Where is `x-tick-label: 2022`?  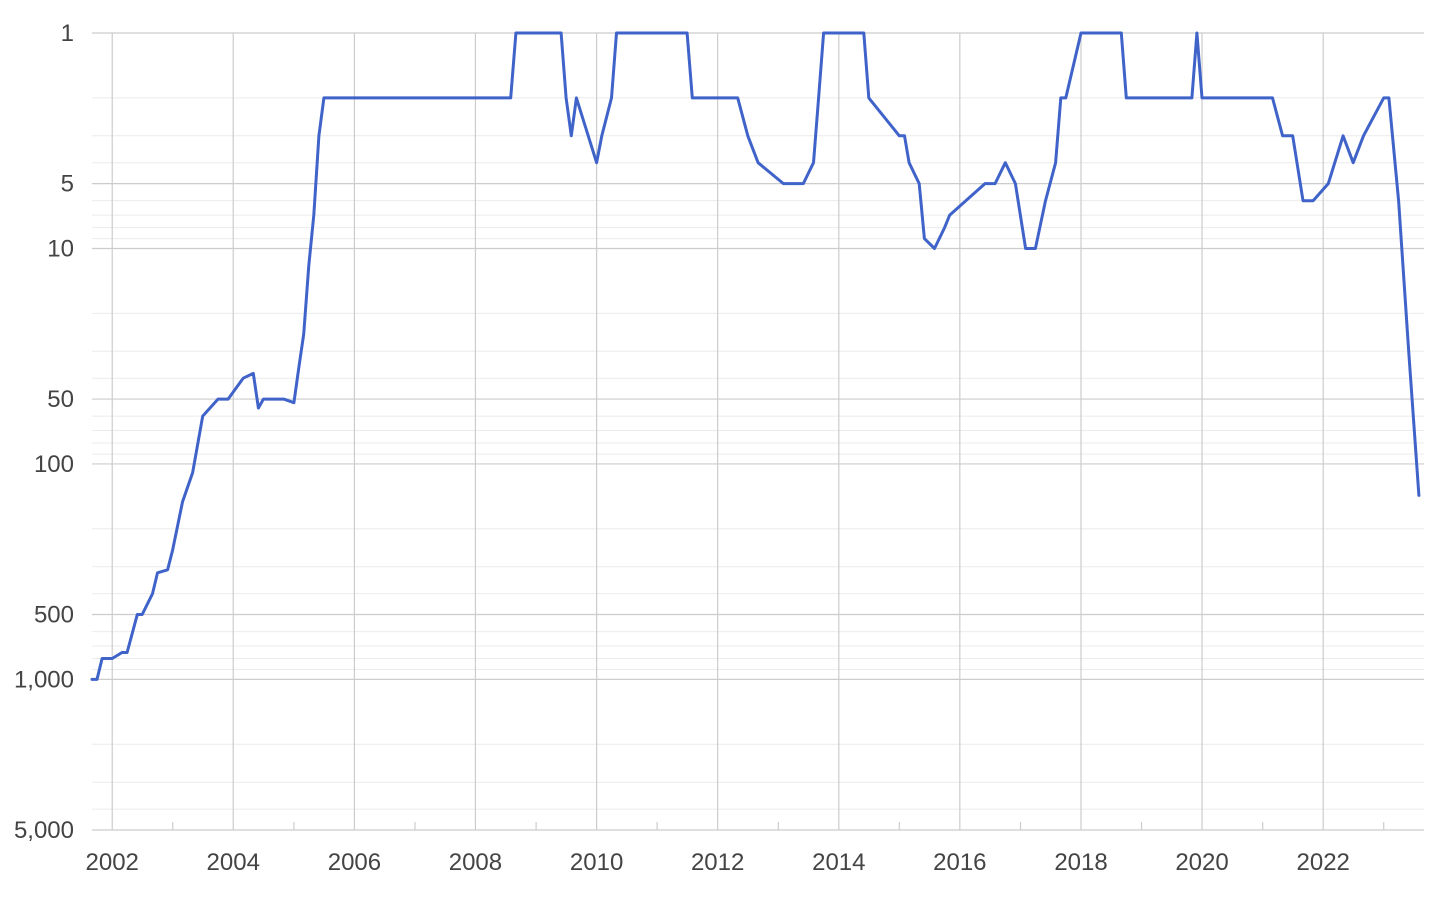 x-tick-label: 2022 is located at coordinates (1323, 862).